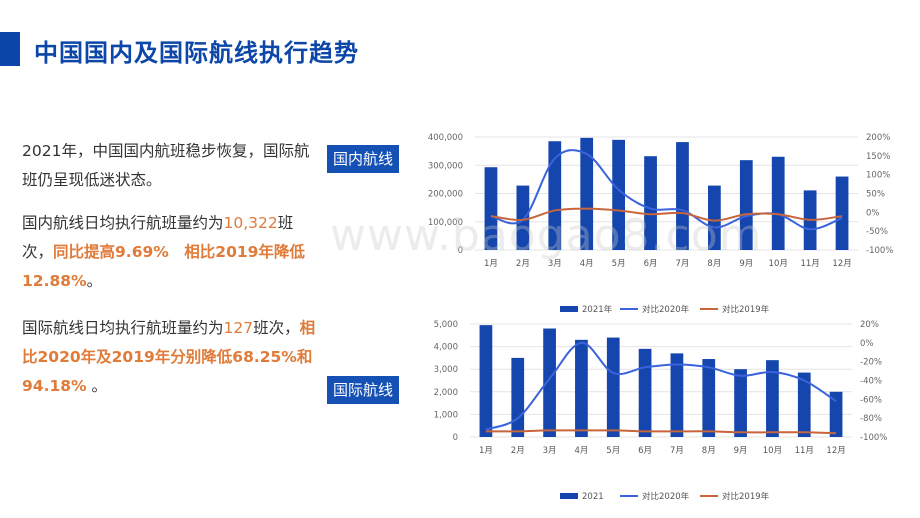  I want to click on domestic-change-highlight: 同比提高9.69% 相比2019年降低12.88%, so click(163, 266).